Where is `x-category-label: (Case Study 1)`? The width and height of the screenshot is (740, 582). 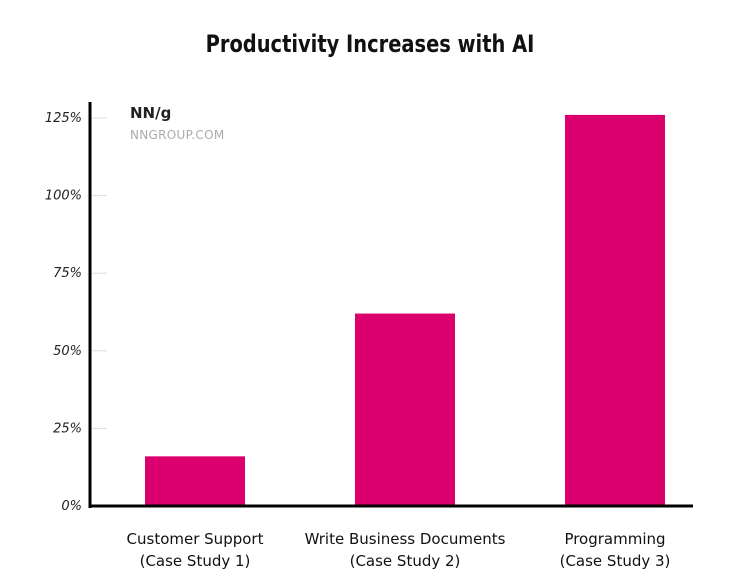
x-category-label: (Case Study 1) is located at coordinates (195, 561).